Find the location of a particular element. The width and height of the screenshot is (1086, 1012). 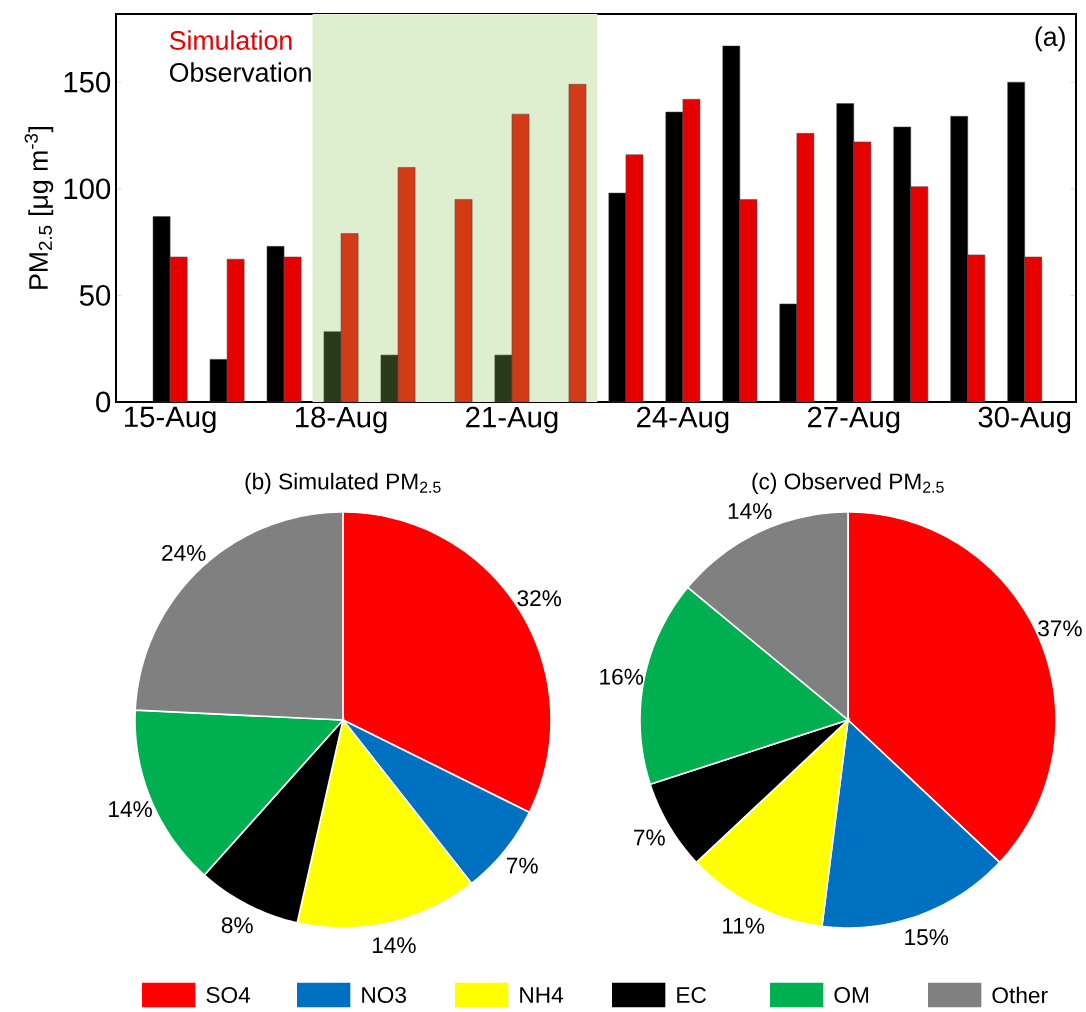

x-tick-label: 18-Aug is located at coordinates (341, 420).